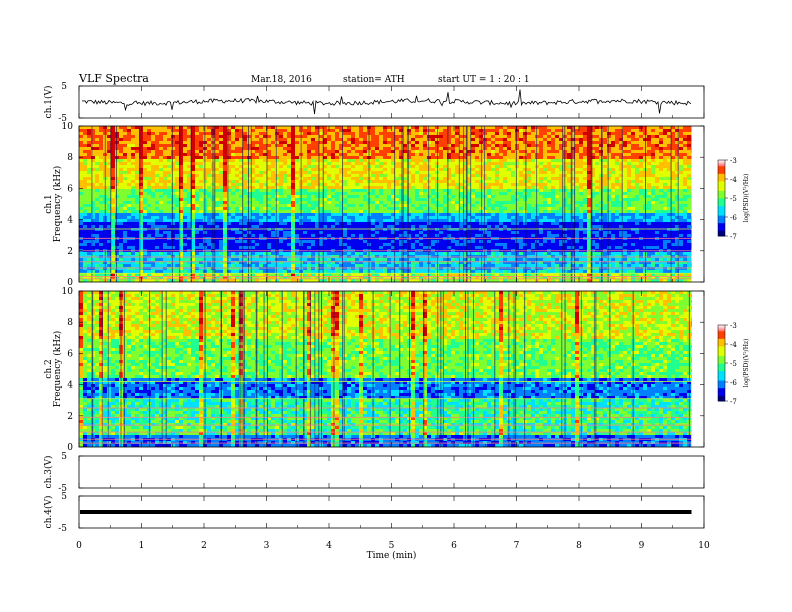  What do you see at coordinates (733, 345) in the screenshot?
I see `ch2-spectrogram-colorbar-tick-label: -4` at bounding box center [733, 345].